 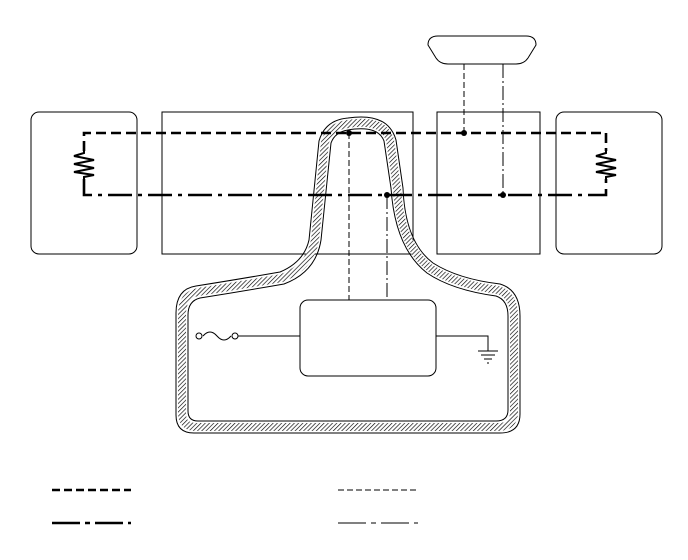 What do you see at coordinates (609, 183) in the screenshot?
I see `right-terminal-module` at bounding box center [609, 183].